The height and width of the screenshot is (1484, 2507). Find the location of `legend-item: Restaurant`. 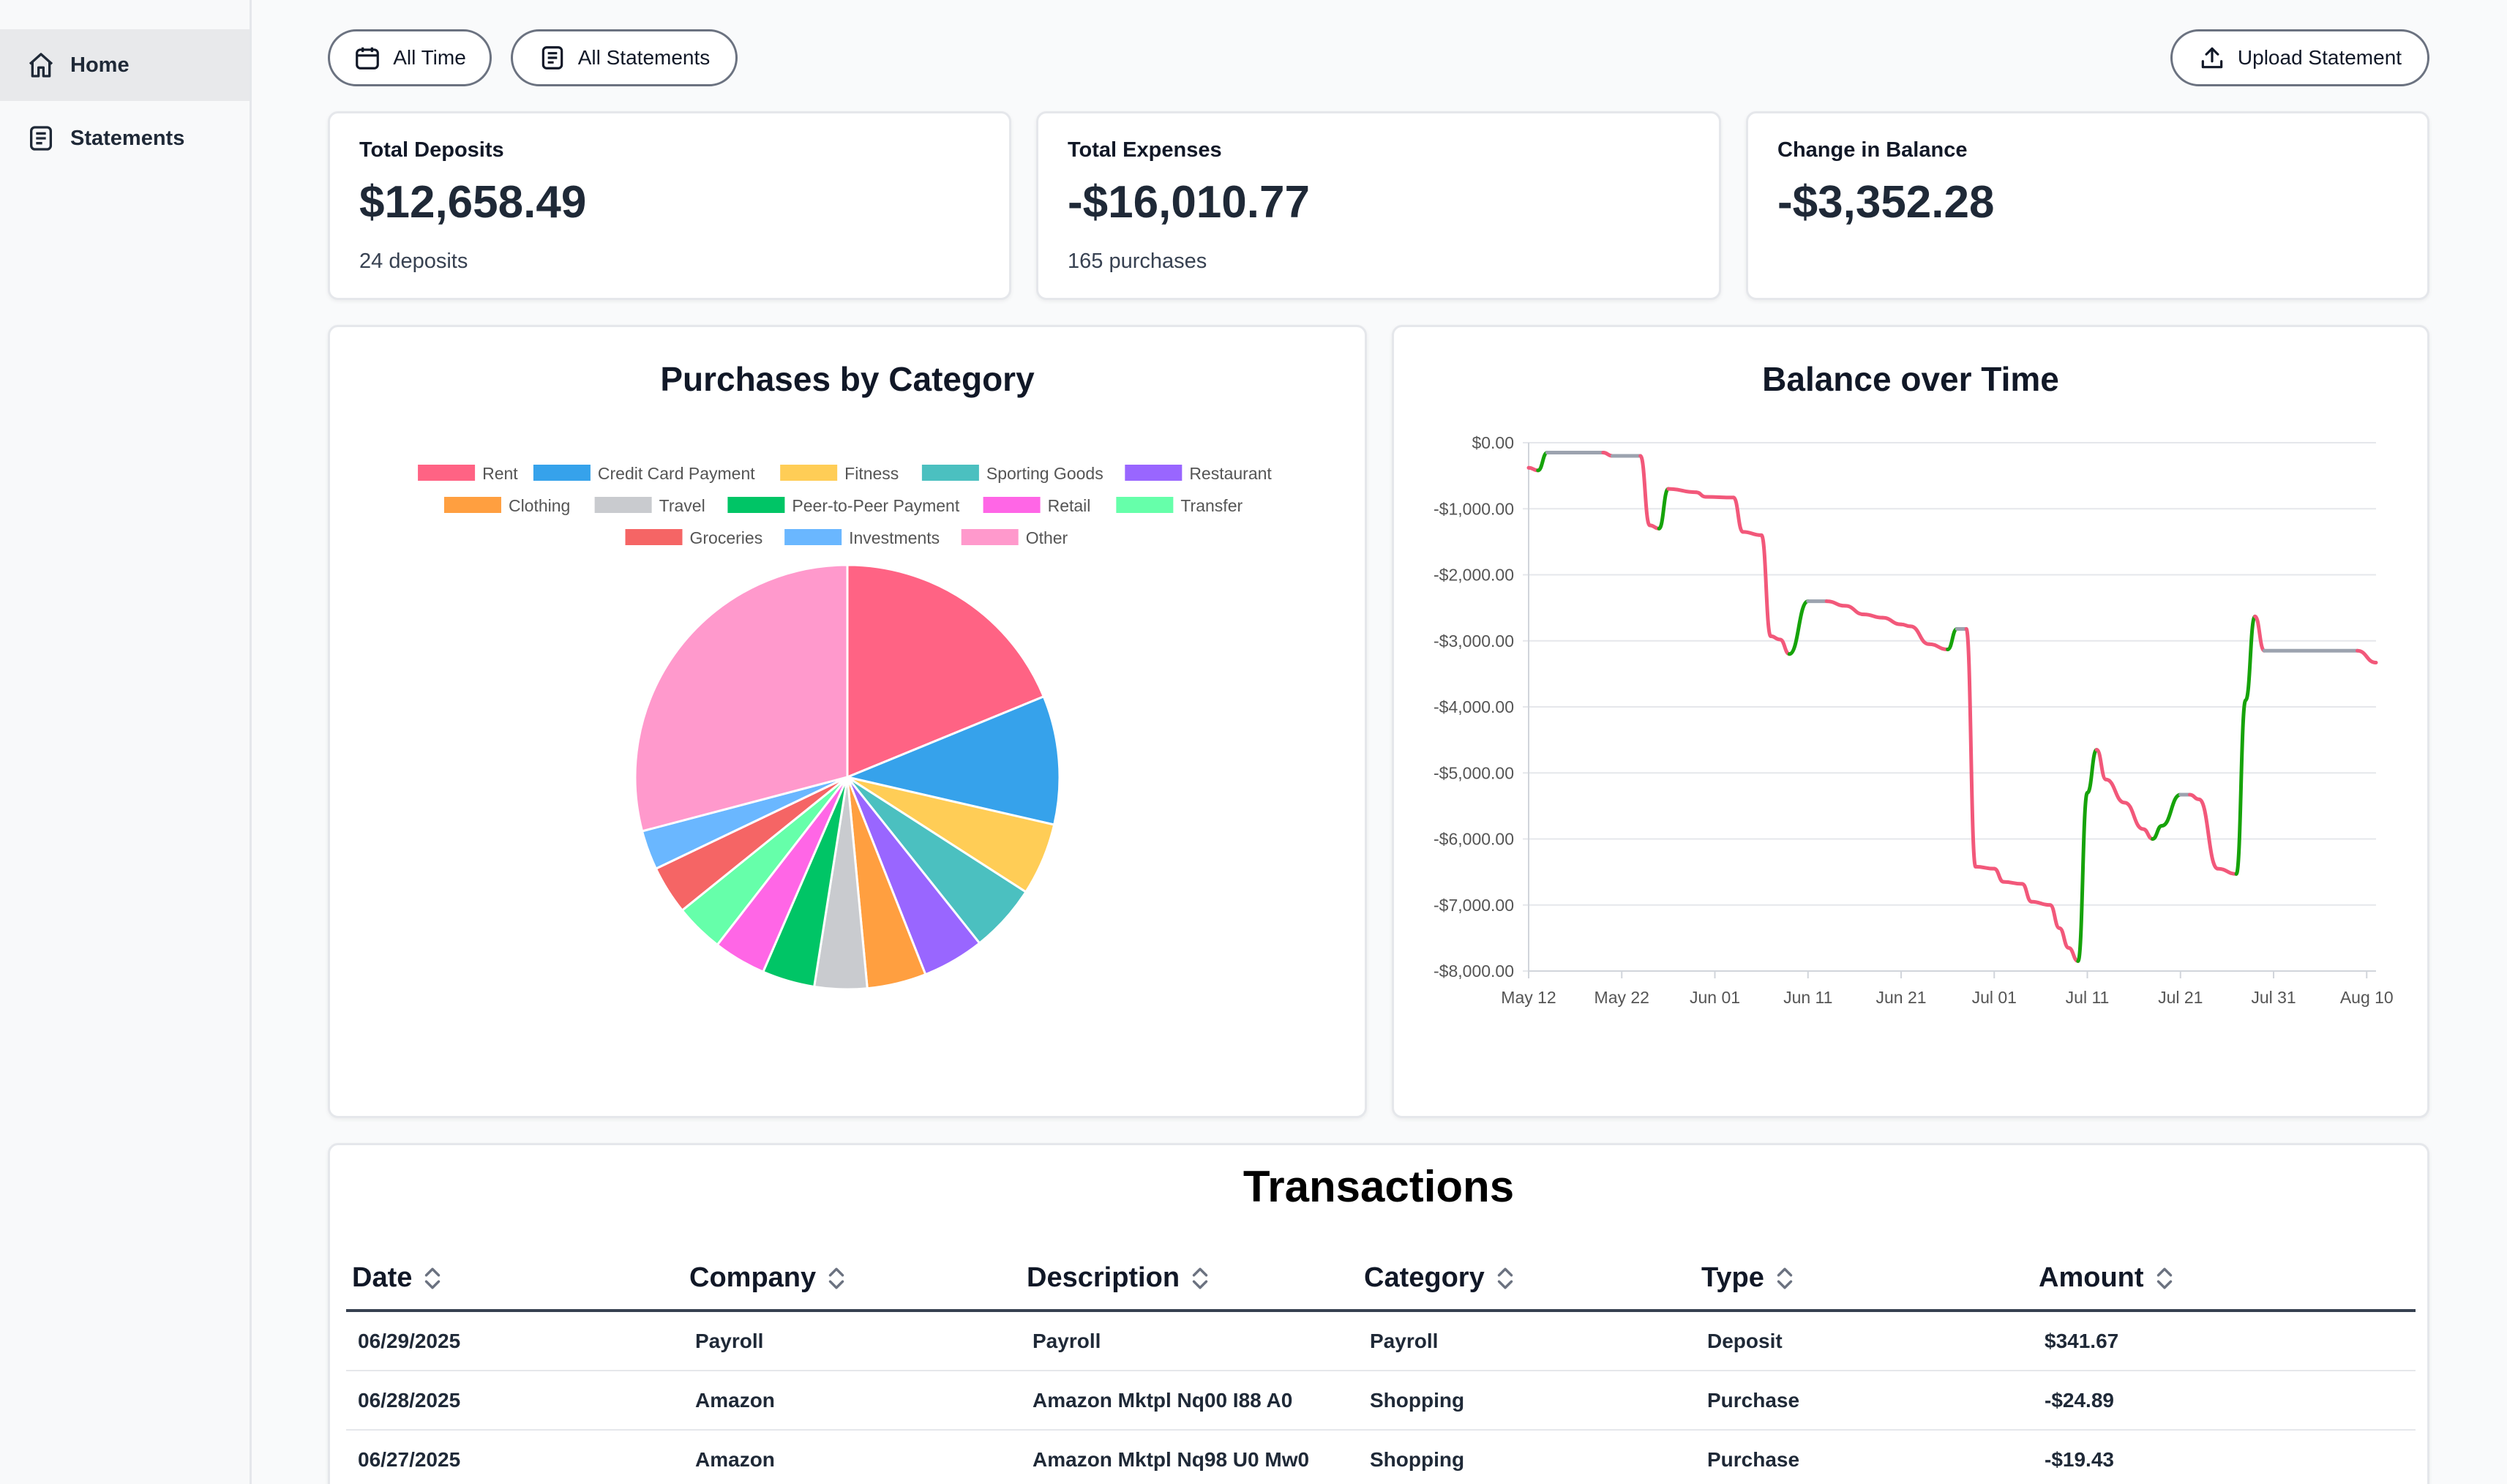

legend-item: Restaurant is located at coordinates (1199, 473).